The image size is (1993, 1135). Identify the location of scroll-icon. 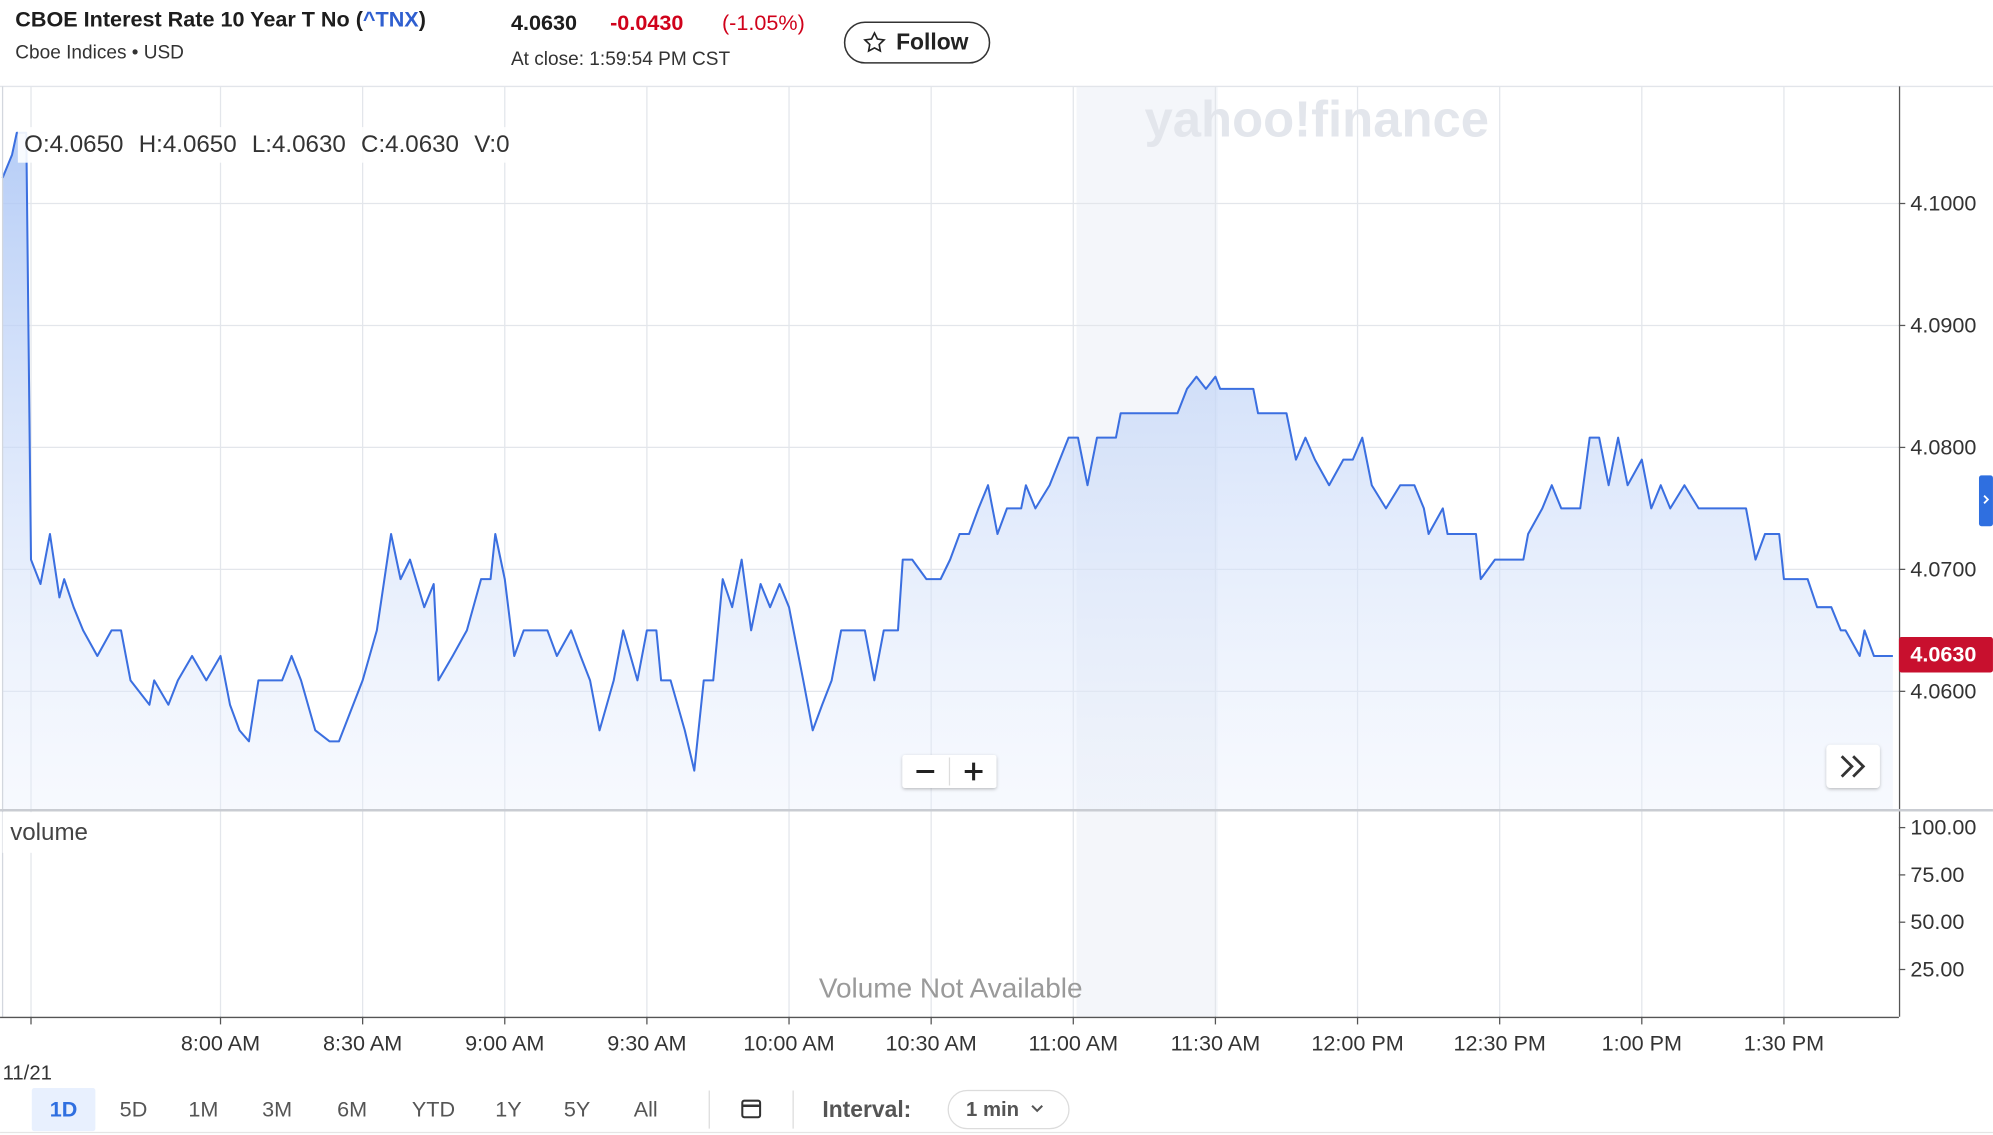
(1853, 766).